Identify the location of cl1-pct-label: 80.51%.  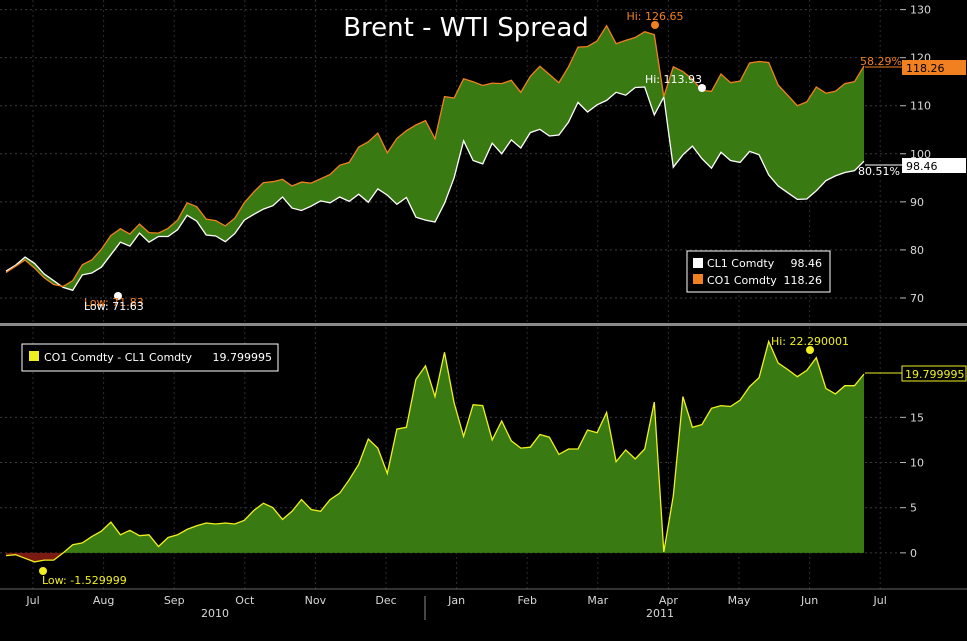
(879, 171).